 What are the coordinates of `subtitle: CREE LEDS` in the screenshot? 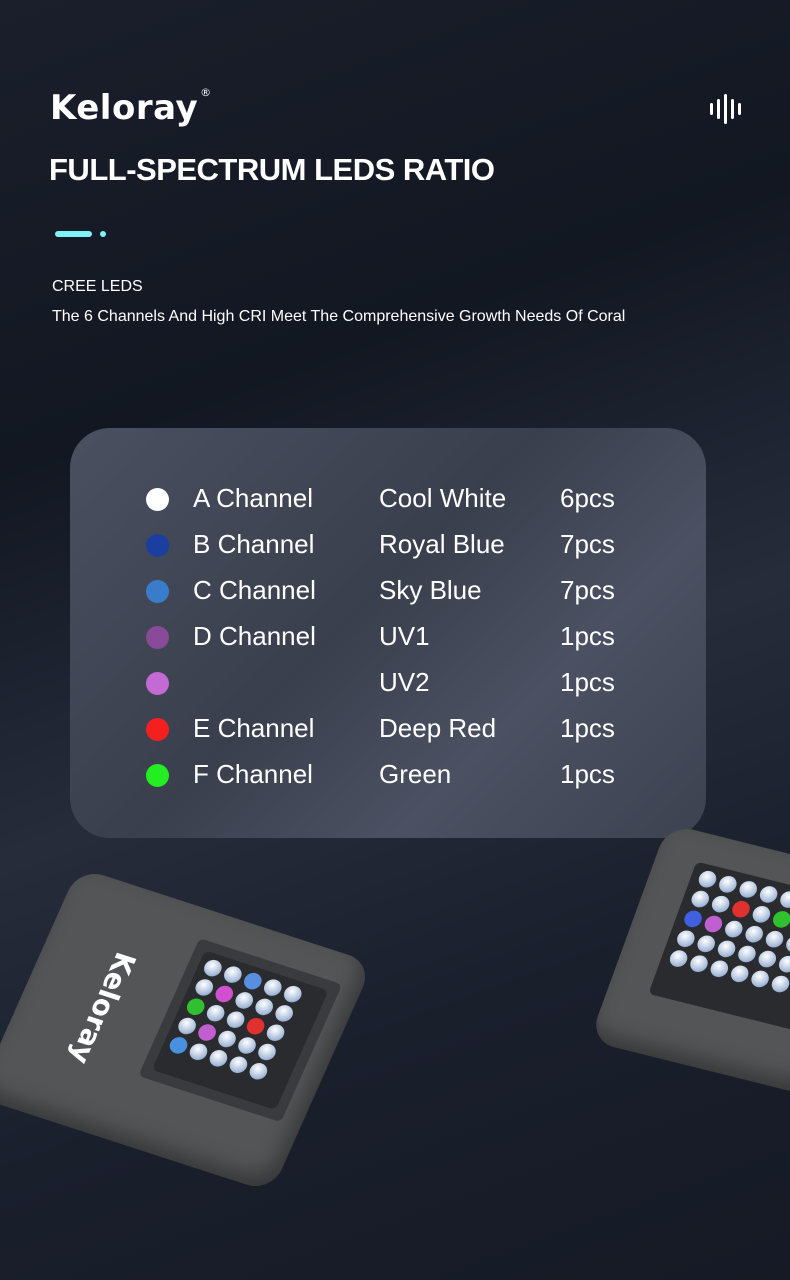 It's located at (97, 286).